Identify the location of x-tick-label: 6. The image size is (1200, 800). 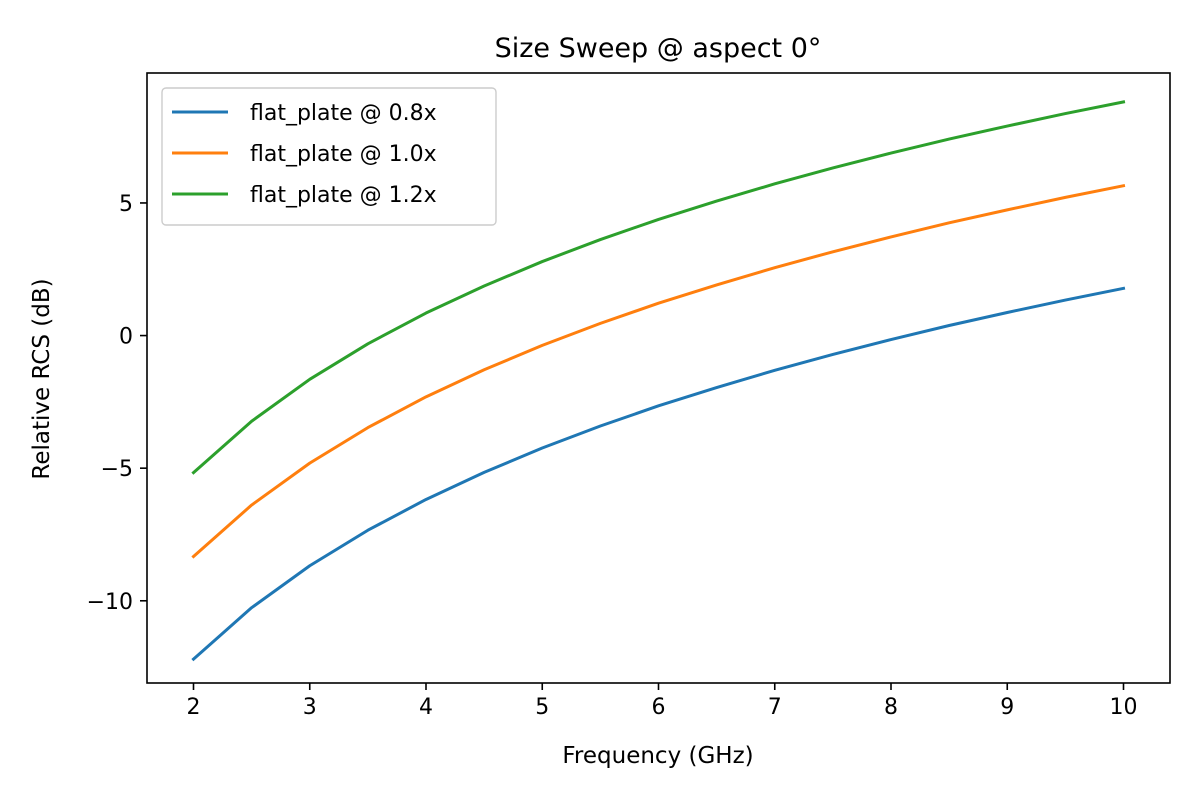
(659, 707).